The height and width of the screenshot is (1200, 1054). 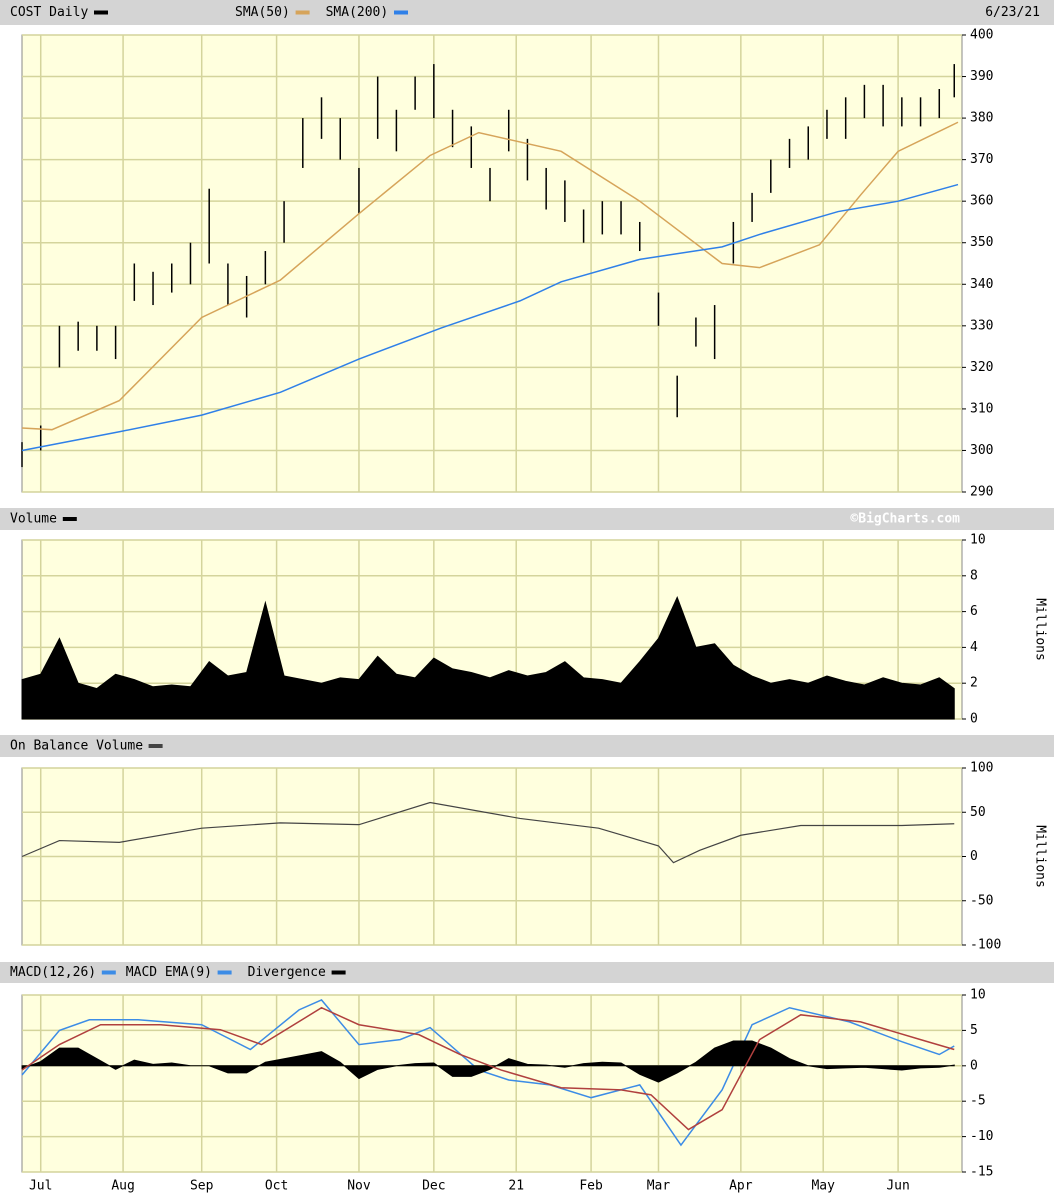 What do you see at coordinates (974, 1030) in the screenshot?
I see `y-tick-label: 5` at bounding box center [974, 1030].